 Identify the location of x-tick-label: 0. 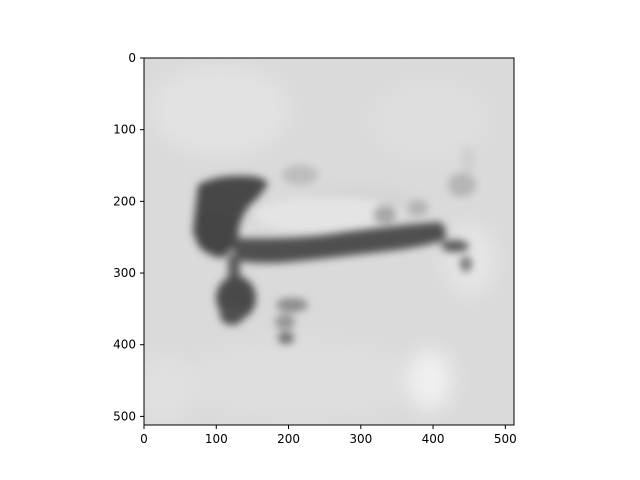
(144, 439).